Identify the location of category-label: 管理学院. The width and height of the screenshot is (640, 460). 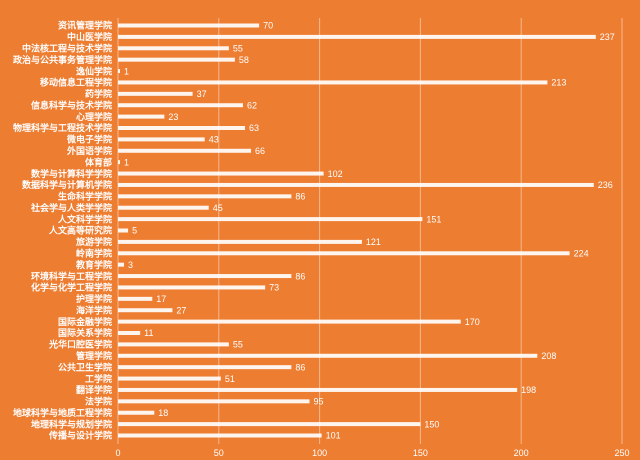
(94, 356).